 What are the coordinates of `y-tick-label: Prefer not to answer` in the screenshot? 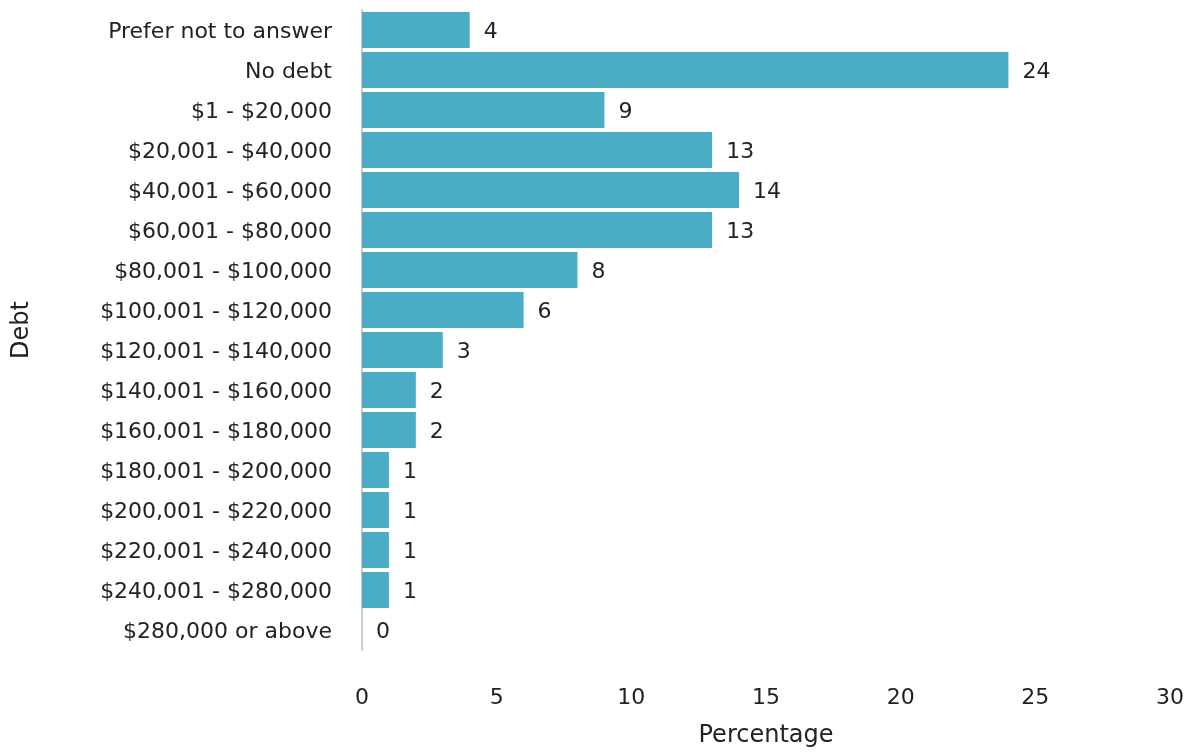 It's located at (220, 30).